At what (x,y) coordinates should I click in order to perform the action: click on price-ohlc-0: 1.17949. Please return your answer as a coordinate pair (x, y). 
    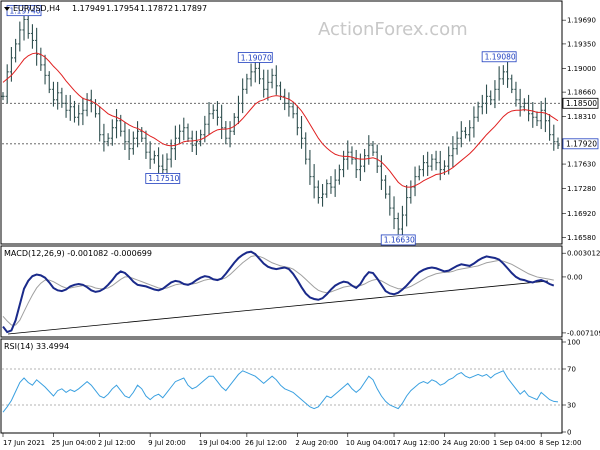
    Looking at the image, I should click on (88, 8).